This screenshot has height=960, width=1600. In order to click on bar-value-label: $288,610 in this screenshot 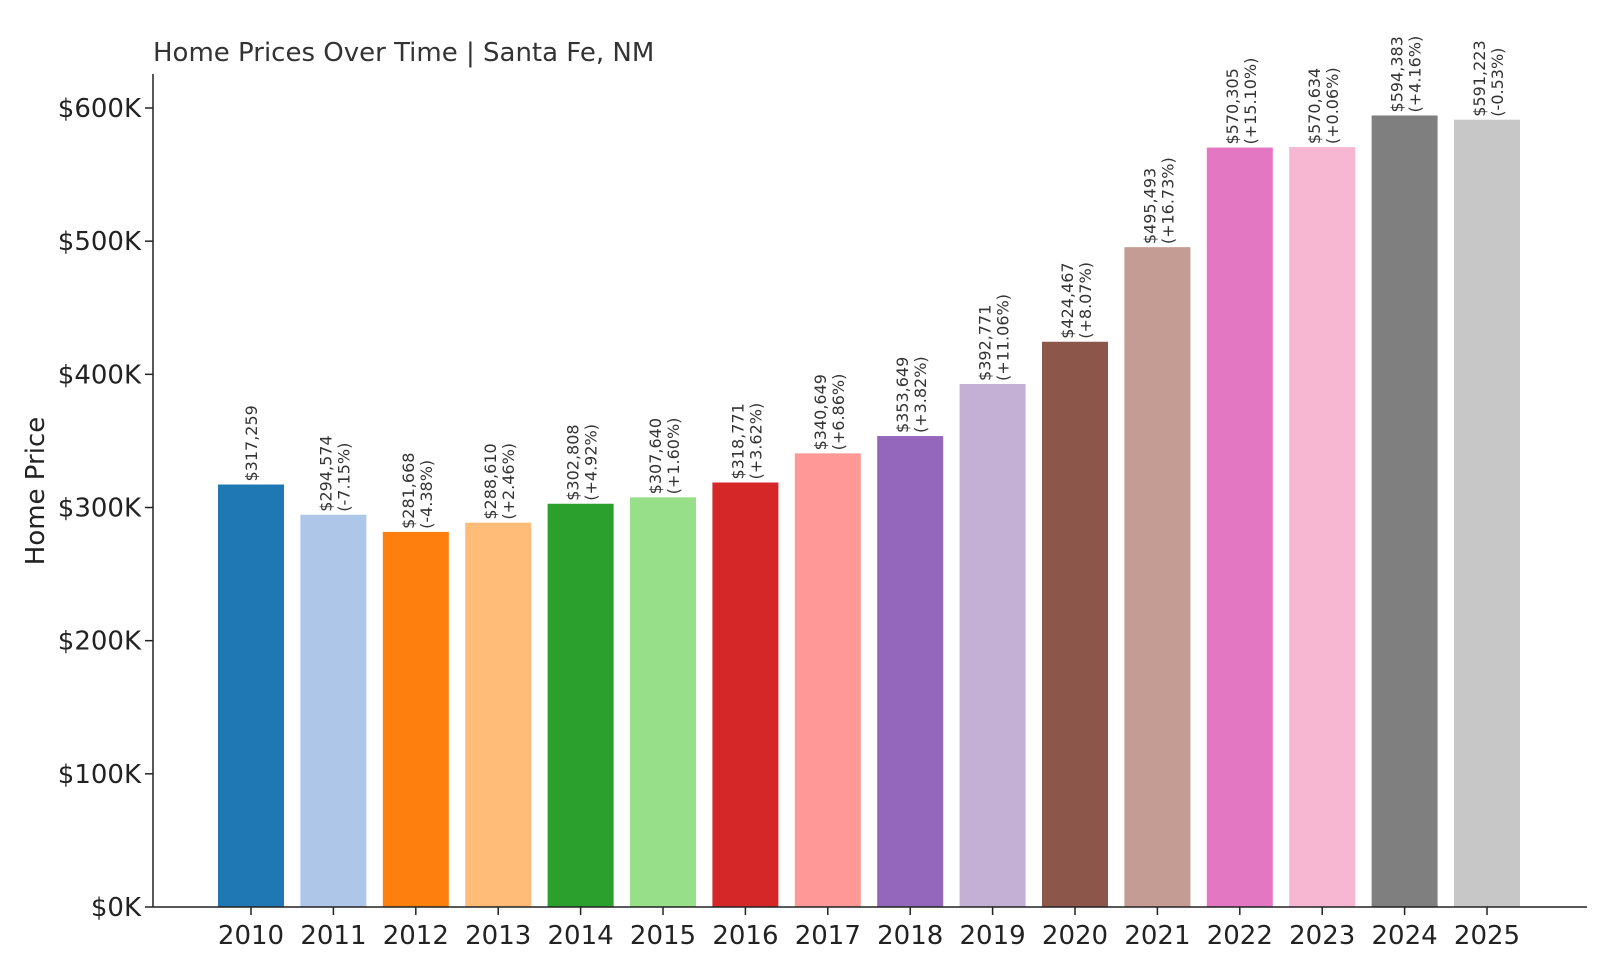, I will do `click(490, 481)`.